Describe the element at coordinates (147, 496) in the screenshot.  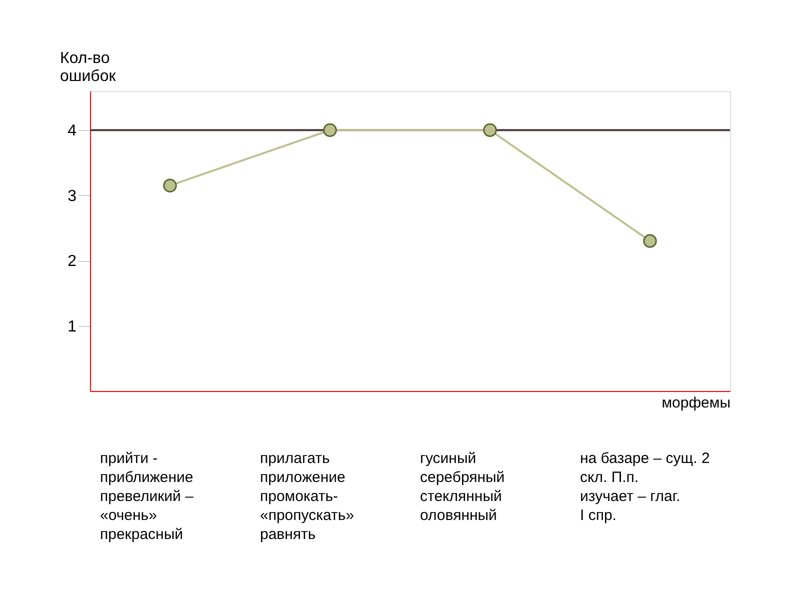
I see `text: прийти - приближение превеликий – «очень» прекрасный` at that location.